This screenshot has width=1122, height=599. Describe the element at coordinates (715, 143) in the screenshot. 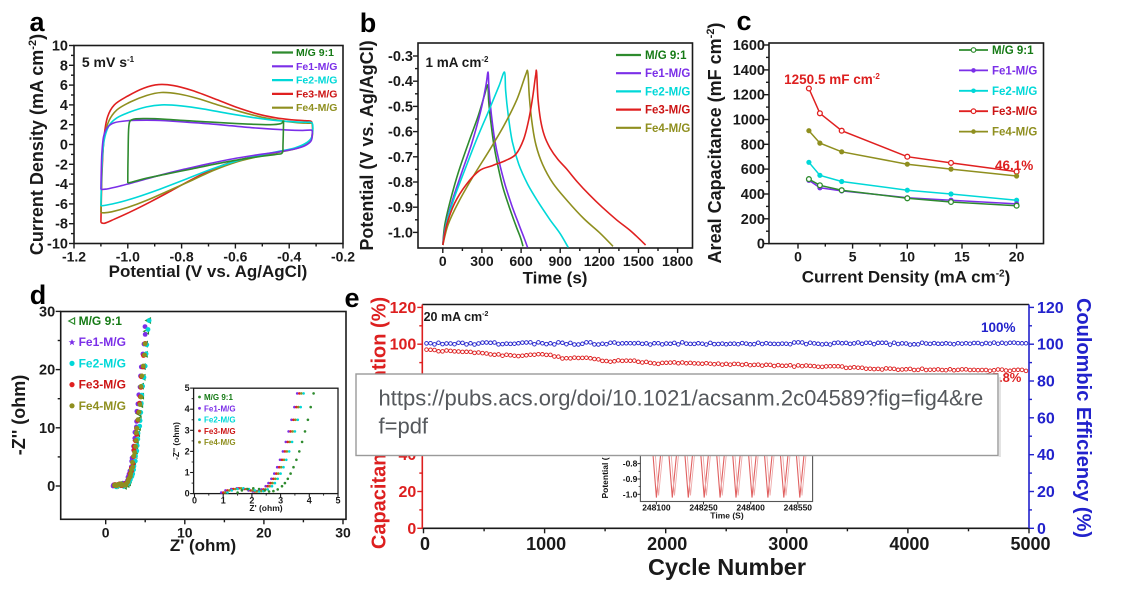

I see `svg-text: Areal Capacitance (mF cm-2)` at that location.